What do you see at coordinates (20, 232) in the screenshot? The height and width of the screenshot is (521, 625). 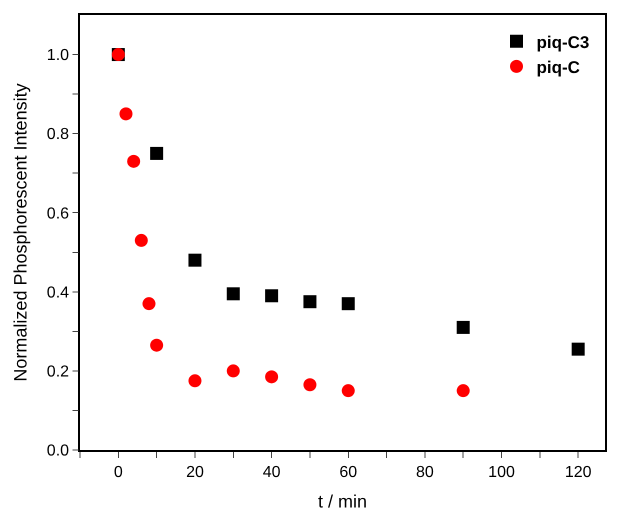 I see `y-axis-title: Normalized Phosphorescent Intensity` at bounding box center [20, 232].